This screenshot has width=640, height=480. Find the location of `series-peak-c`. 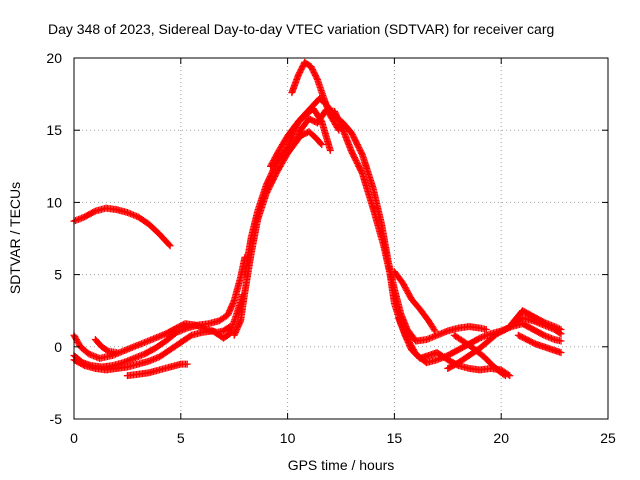

series-peak-c is located at coordinates (300, 137).